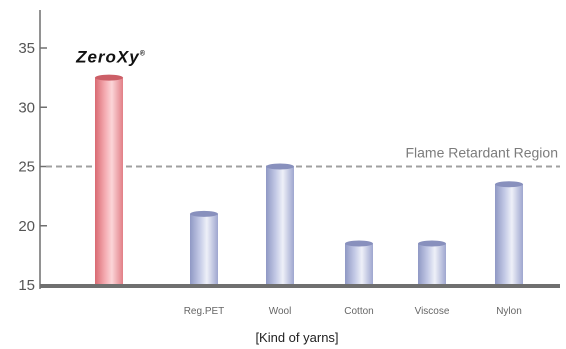 The height and width of the screenshot is (349, 566). I want to click on brand-logo-text: ZeroXy, so click(107, 57).